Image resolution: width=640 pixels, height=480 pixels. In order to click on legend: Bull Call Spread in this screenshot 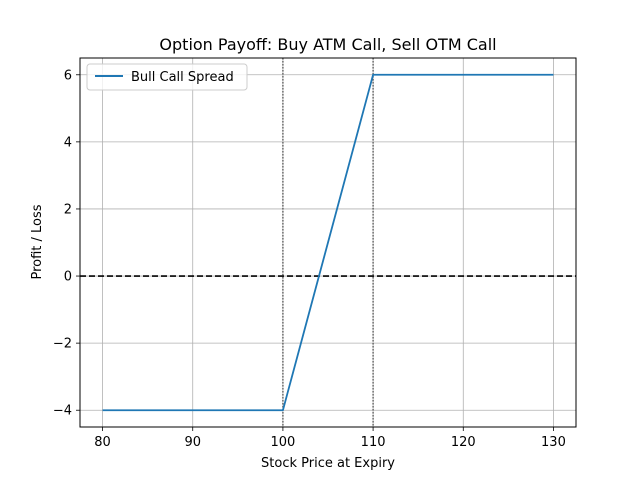, I will do `click(167, 77)`.